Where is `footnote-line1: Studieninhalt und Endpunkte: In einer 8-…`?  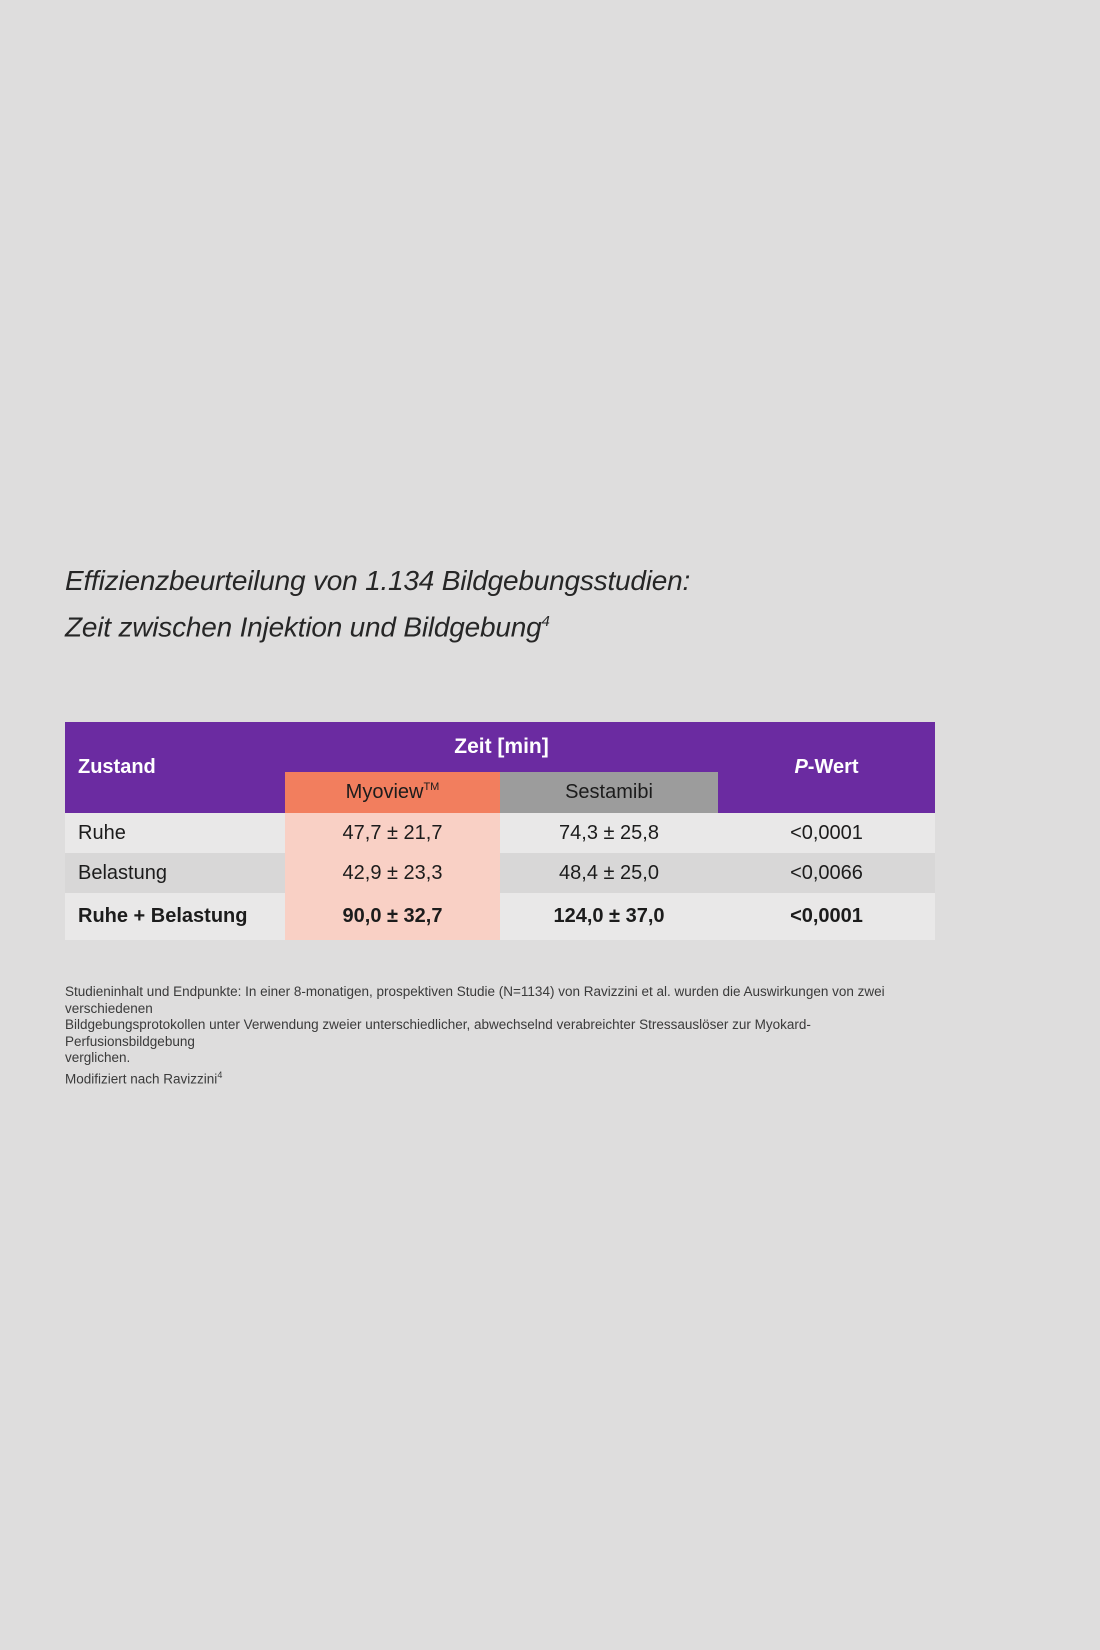
footnote-line1: Studieninhalt und Endpunkte: In einer 8-… is located at coordinates (475, 1000).